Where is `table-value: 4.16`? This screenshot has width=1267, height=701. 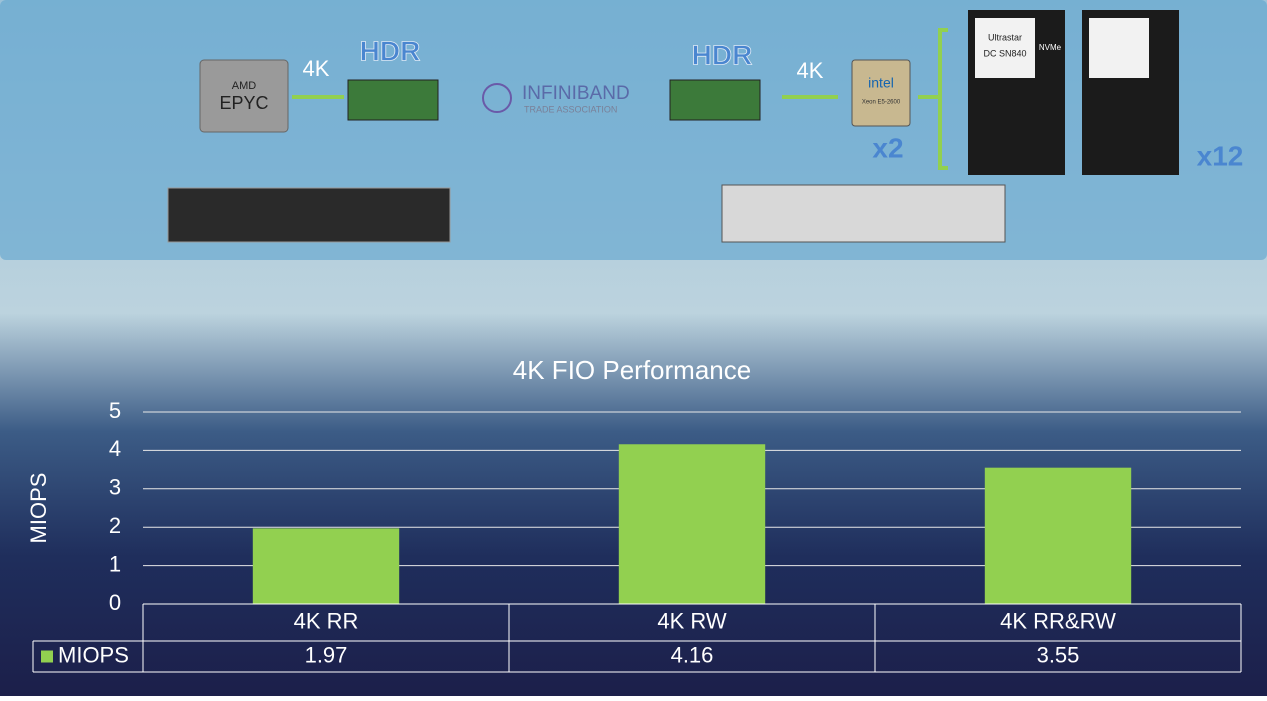
table-value: 4.16 is located at coordinates (692, 654).